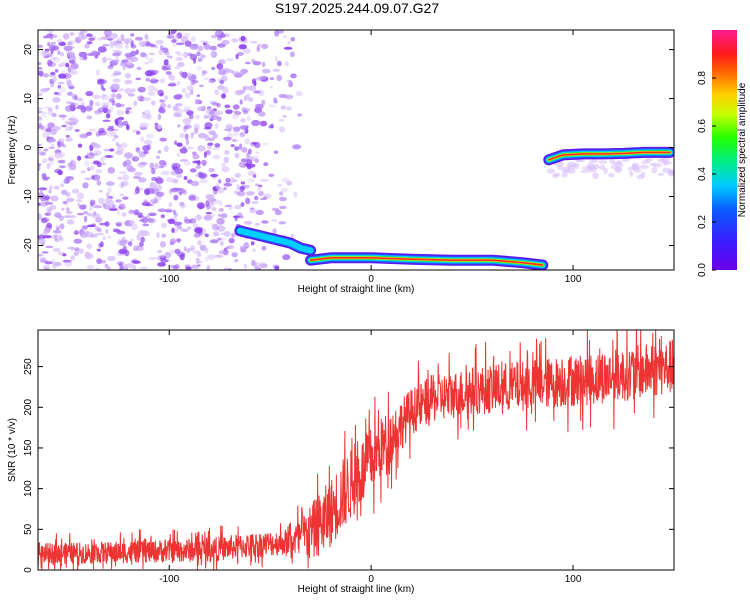 The image size is (750, 600). What do you see at coordinates (371, 279) in the screenshot?
I see `x-tick-label: 0` at bounding box center [371, 279].